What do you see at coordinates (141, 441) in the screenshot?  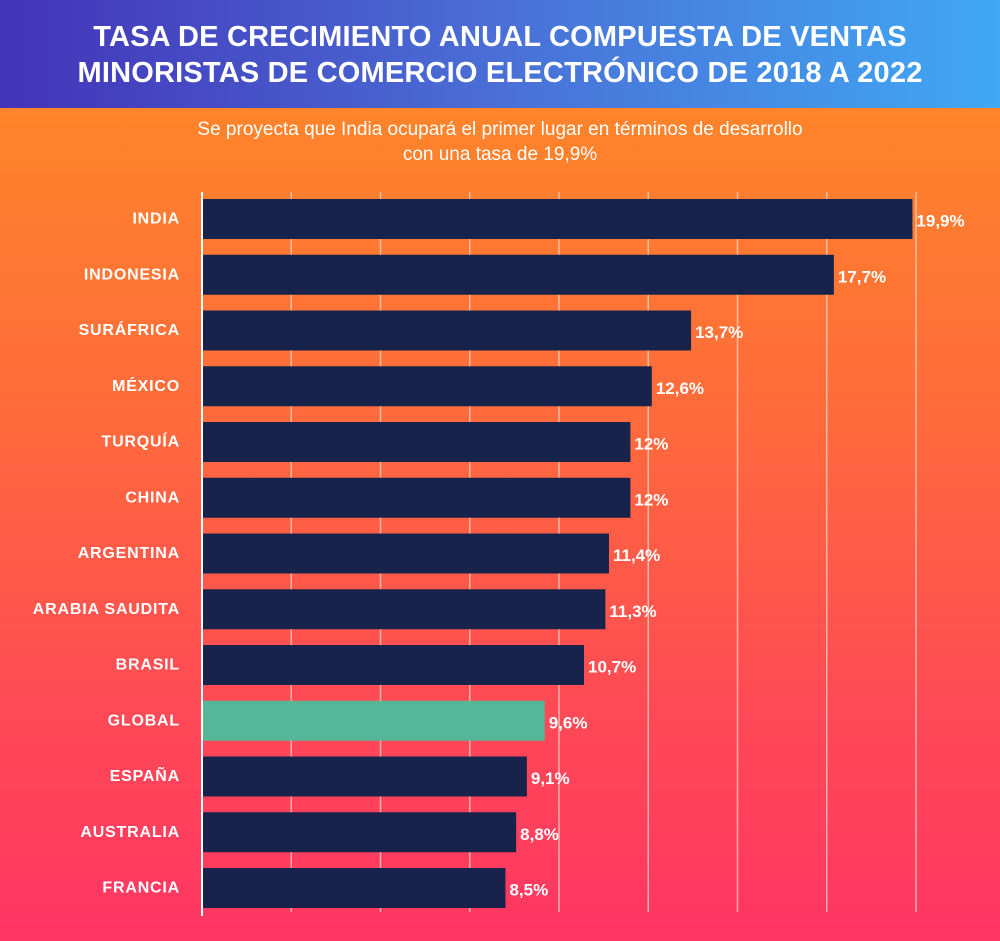 I see `category-label: TURQUÍA` at bounding box center [141, 441].